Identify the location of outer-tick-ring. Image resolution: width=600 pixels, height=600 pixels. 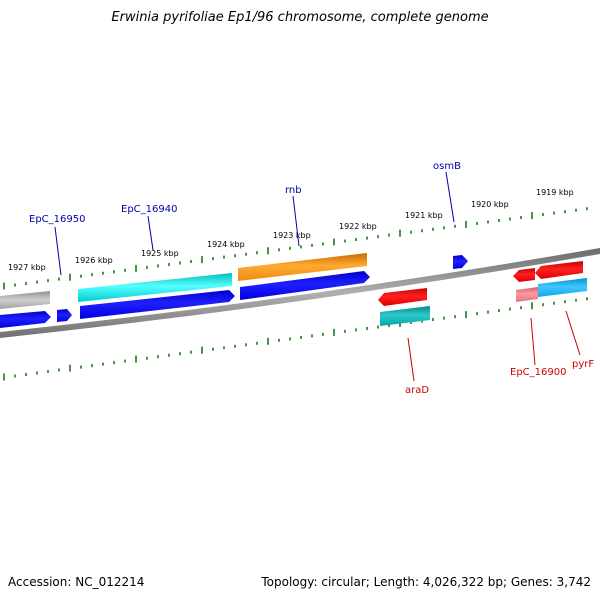
(295, 248).